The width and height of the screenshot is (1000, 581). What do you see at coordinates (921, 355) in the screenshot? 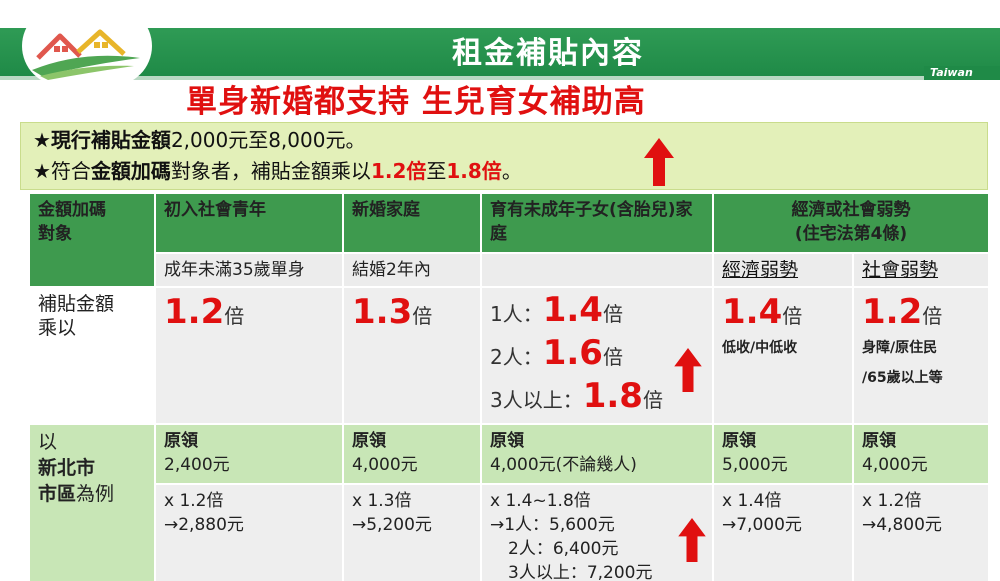
I see `multiplier-social: 1.2倍 身障/原住民/65歲以上等` at bounding box center [921, 355].